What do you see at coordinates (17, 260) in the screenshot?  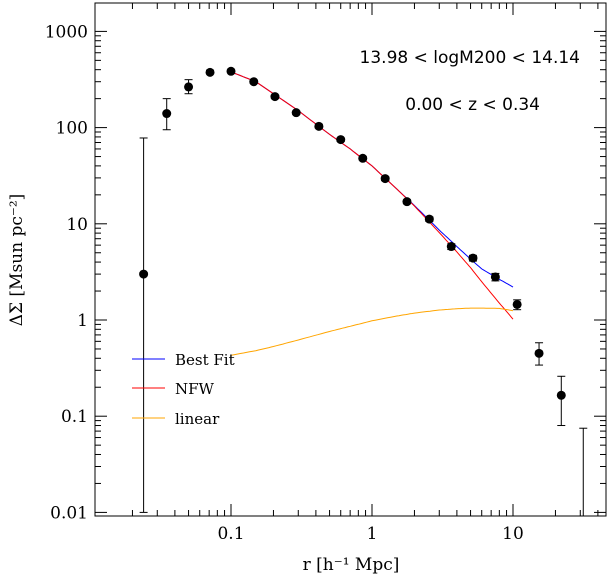 I see `y-axis-label: ΔΣ [Msun pc⁻²]` at bounding box center [17, 260].